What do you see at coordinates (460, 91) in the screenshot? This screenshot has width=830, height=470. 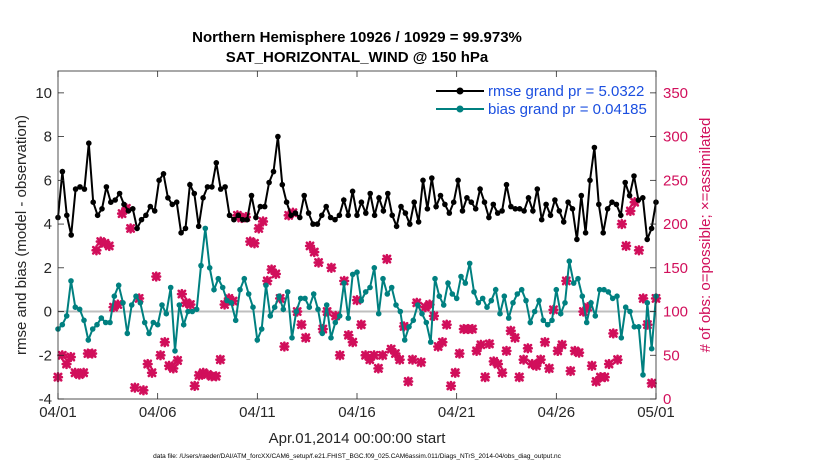 I see `legend-rmse-marker` at bounding box center [460, 91].